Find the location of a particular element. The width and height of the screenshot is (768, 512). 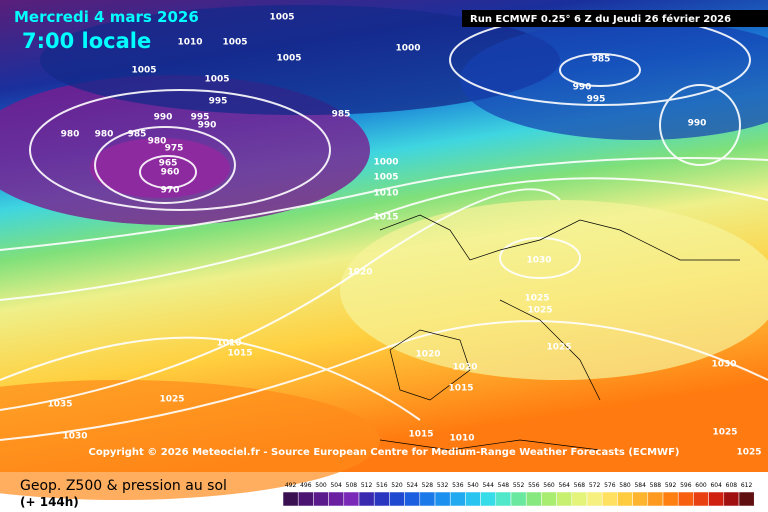

scale-label: 520 is located at coordinates (397, 485).